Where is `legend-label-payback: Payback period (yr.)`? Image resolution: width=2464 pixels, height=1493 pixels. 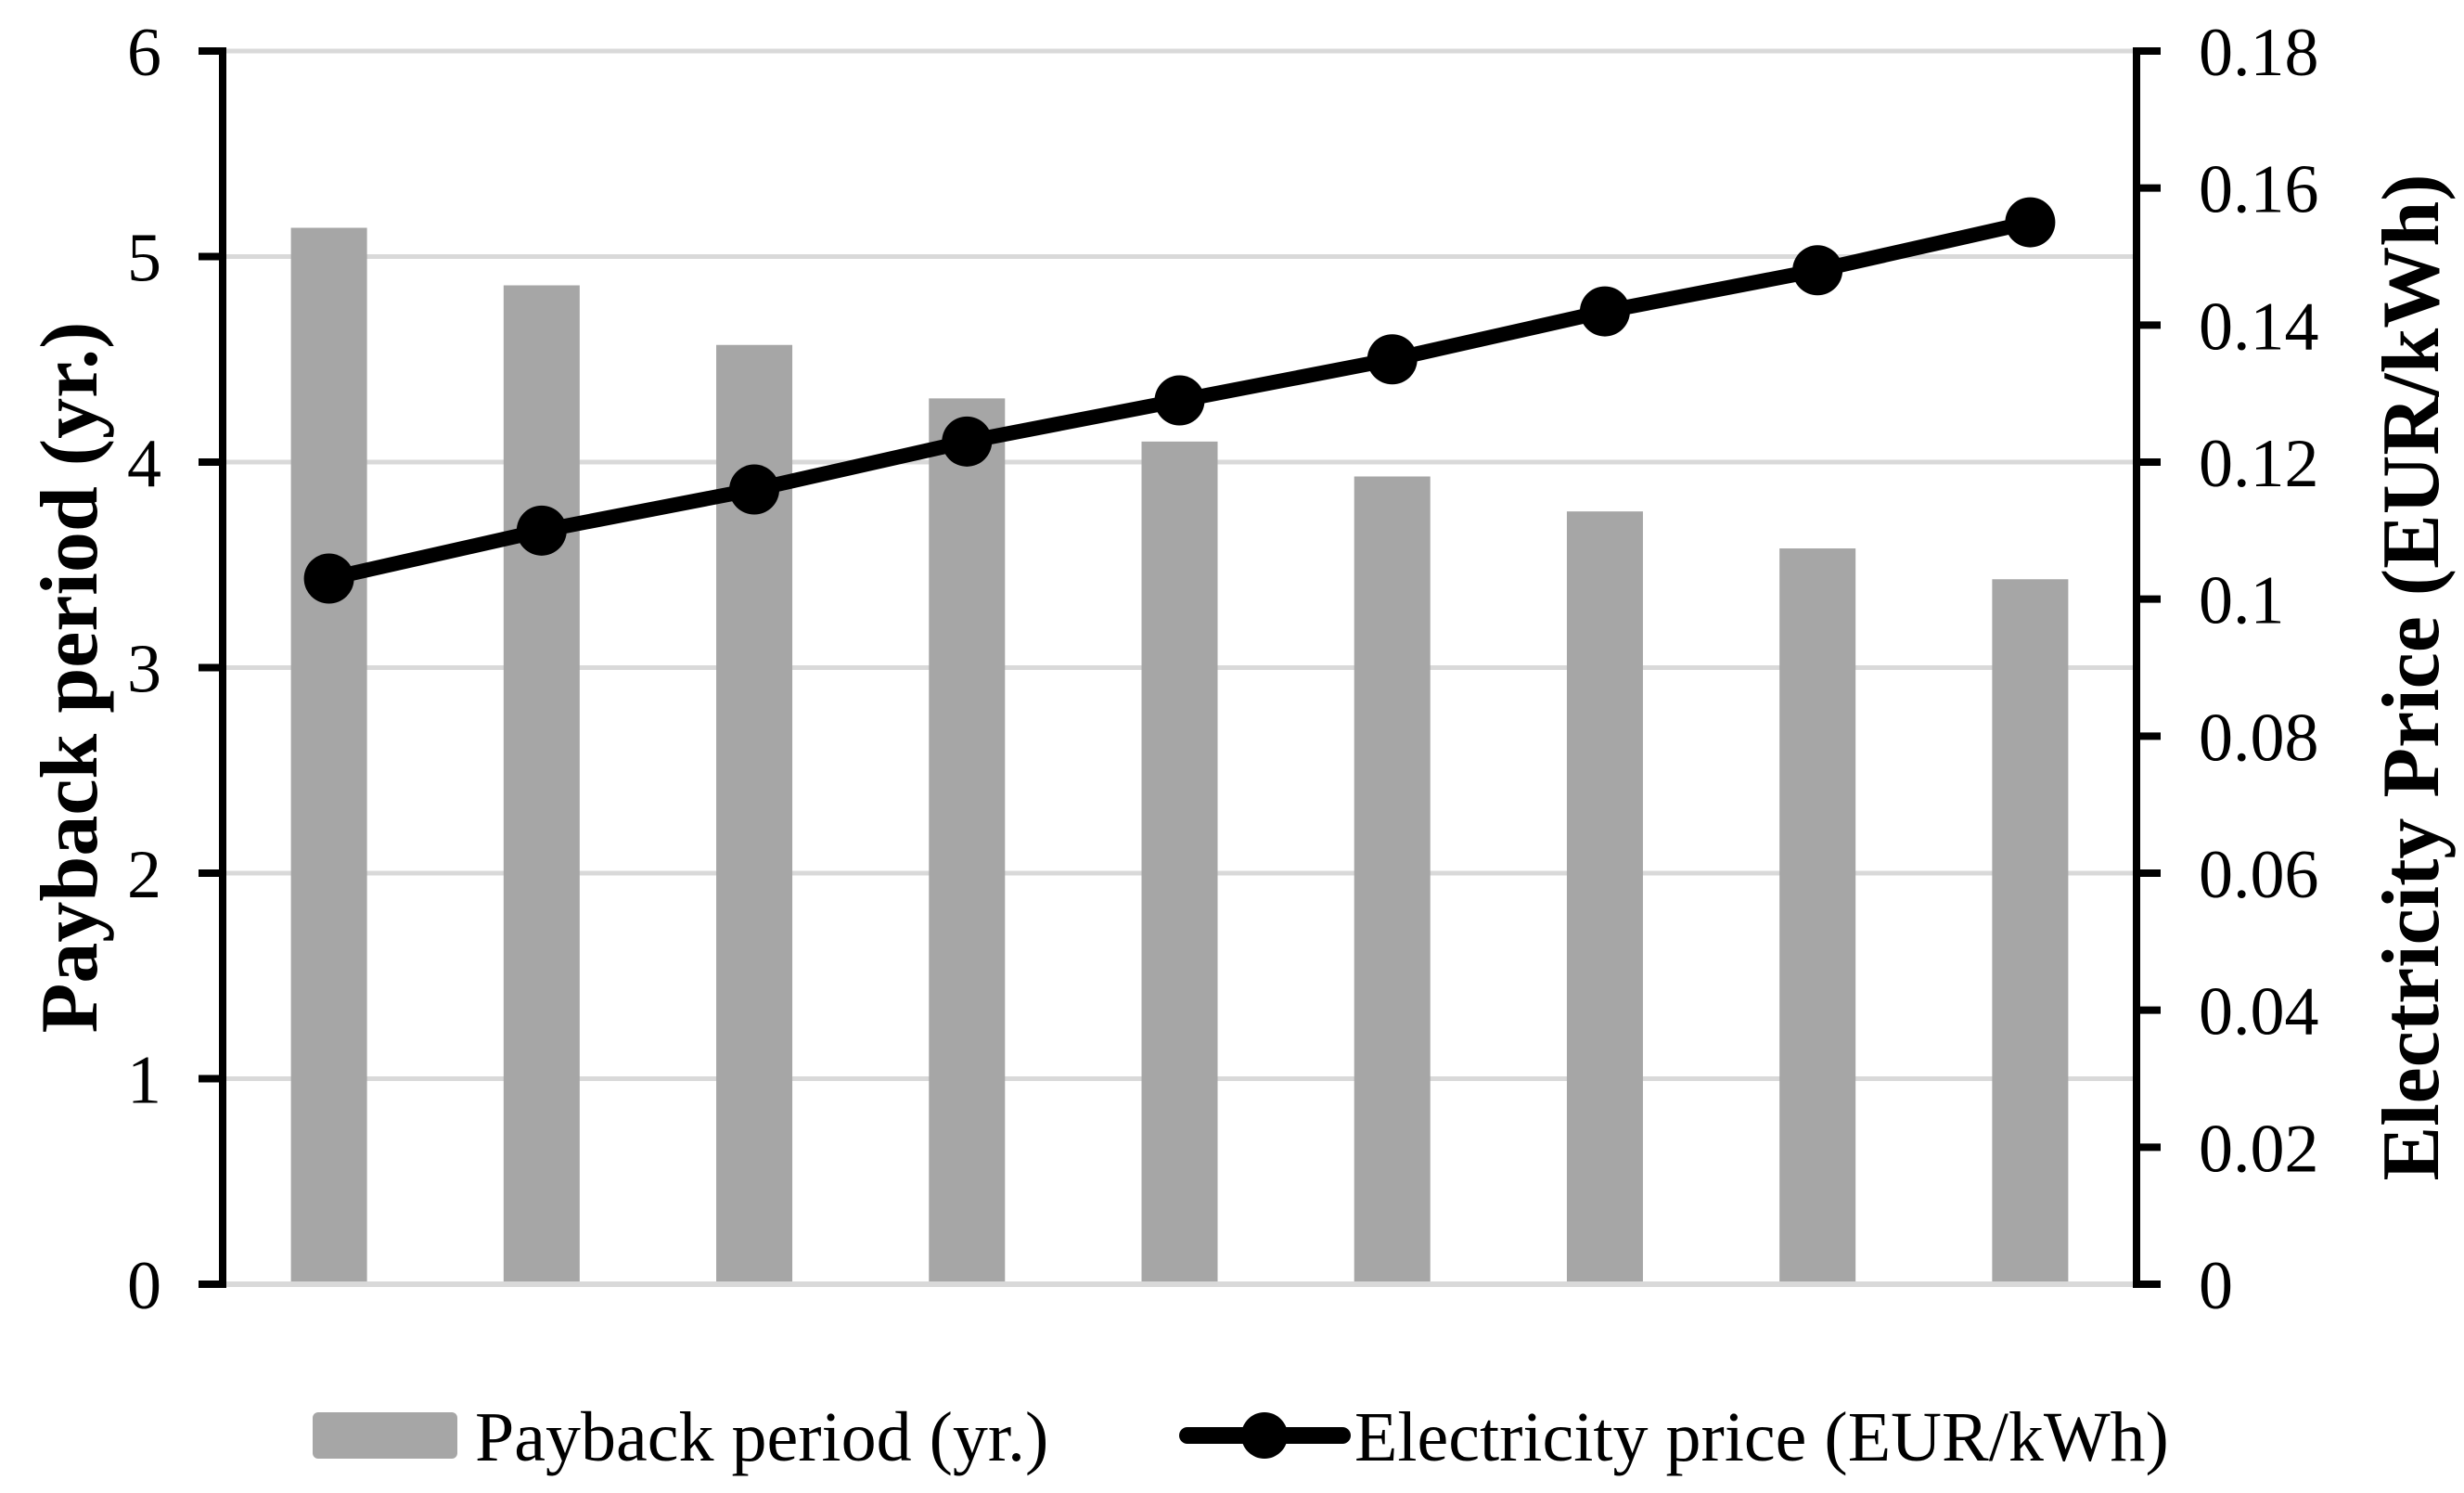
legend-label-payback: Payback period (yr.) is located at coordinates (761, 1437).